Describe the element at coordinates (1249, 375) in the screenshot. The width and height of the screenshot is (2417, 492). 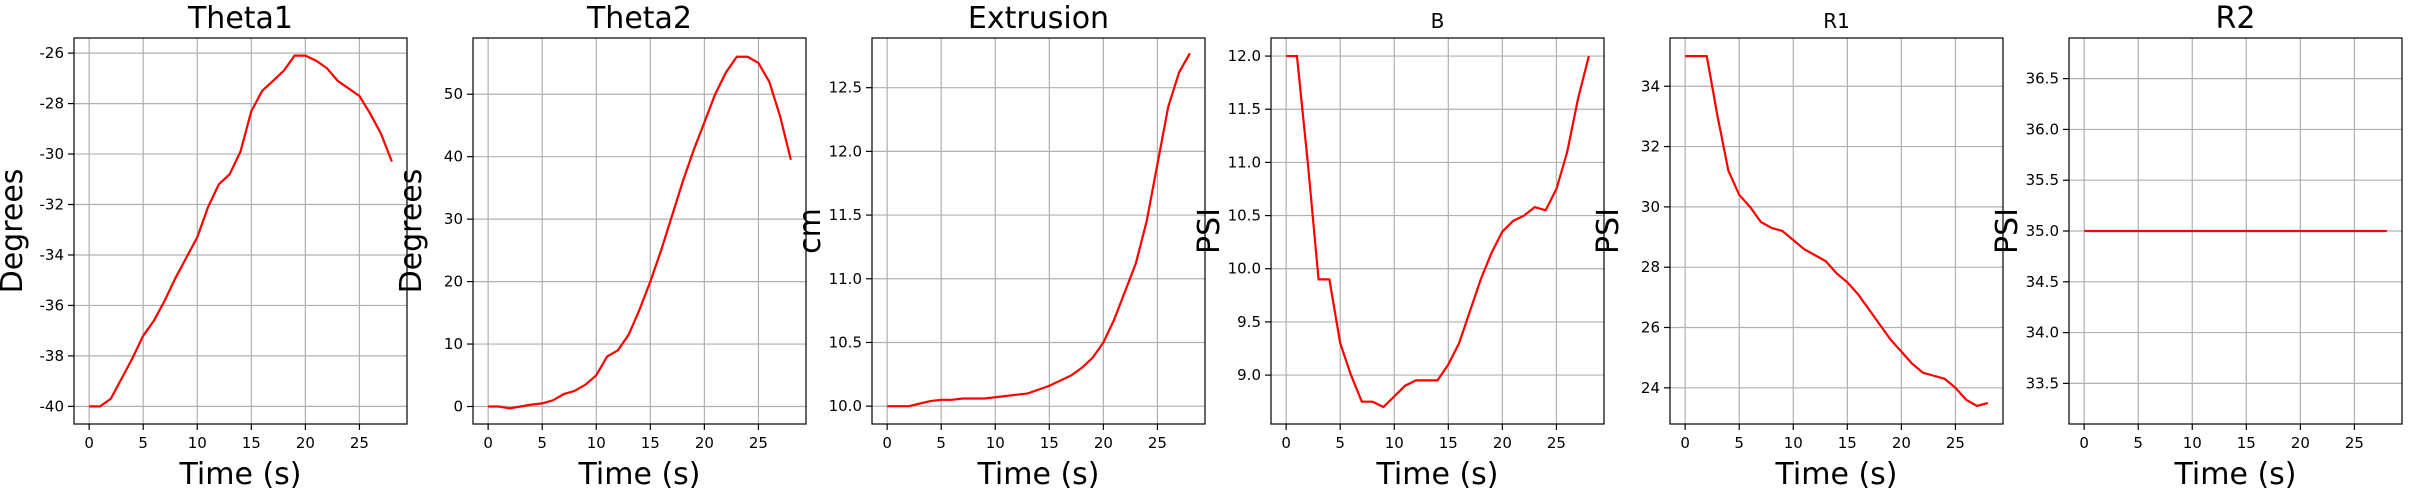
I see `y-tick-label: 9.0` at that location.